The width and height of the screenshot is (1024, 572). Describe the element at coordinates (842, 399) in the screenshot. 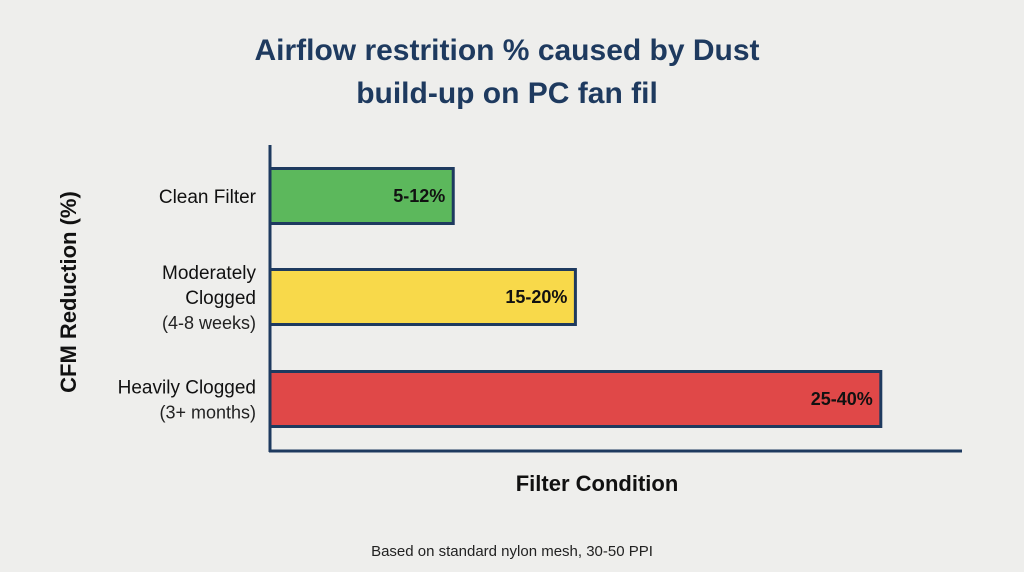

I see `bar-value-label: 25-40%` at that location.